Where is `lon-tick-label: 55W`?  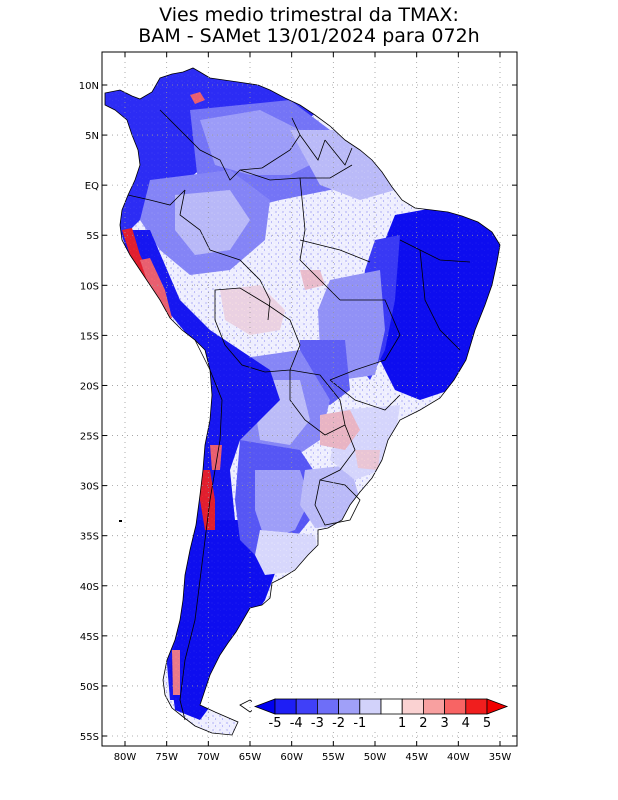
lon-tick-label: 55W is located at coordinates (333, 757).